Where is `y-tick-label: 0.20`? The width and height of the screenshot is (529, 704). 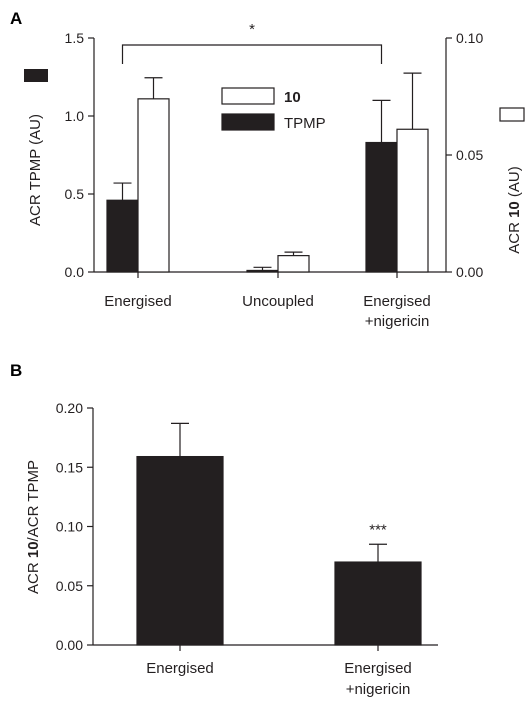
y-tick-label: 0.20 is located at coordinates (69, 408).